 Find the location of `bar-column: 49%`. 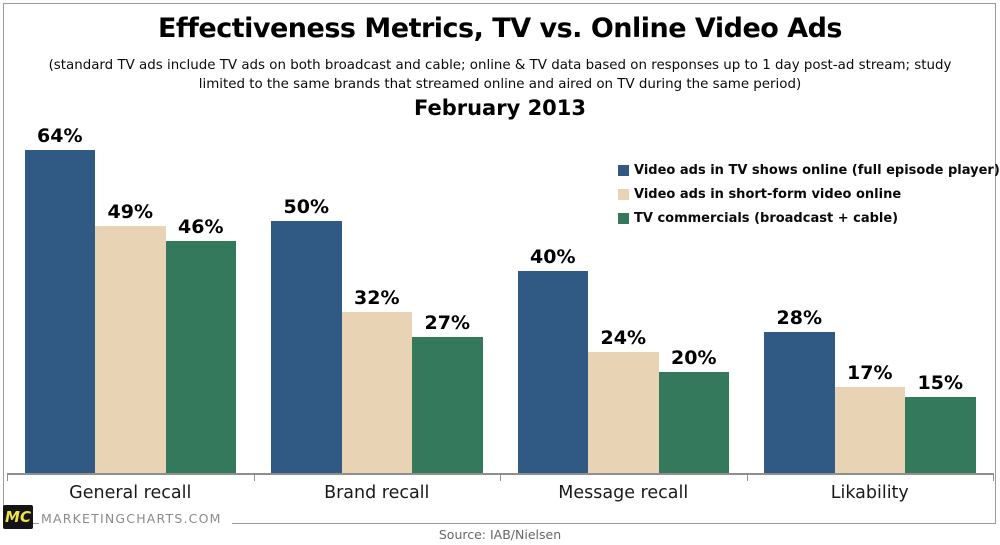

bar-column: 49% is located at coordinates (130, 337).